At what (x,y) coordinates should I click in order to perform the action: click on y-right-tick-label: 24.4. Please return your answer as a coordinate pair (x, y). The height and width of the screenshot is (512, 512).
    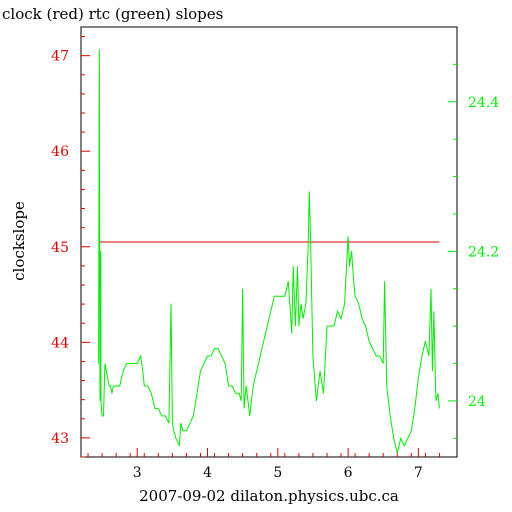
    Looking at the image, I should click on (483, 103).